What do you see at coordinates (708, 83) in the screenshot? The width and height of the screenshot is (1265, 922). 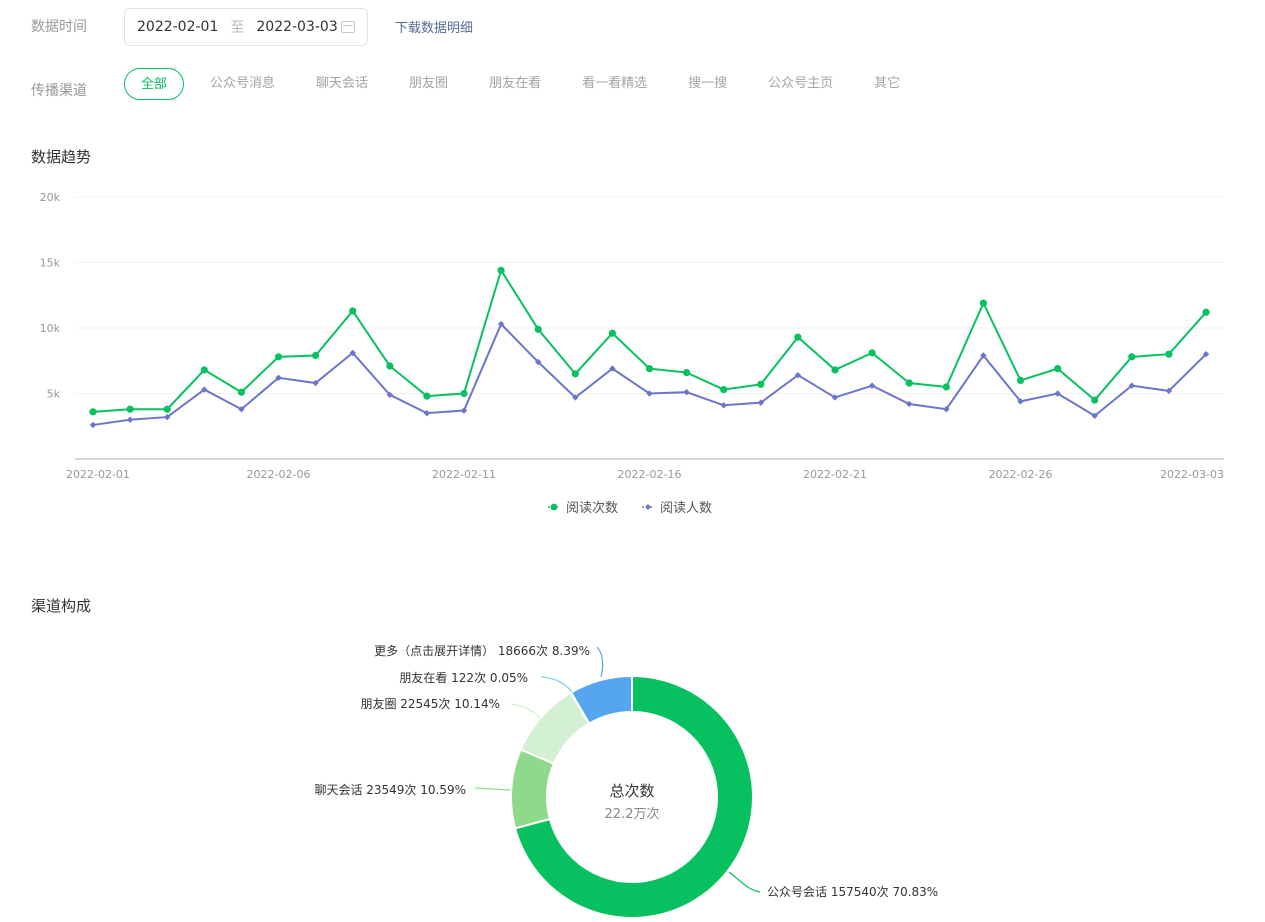 I see `channel-tab-6: 搜一搜` at bounding box center [708, 83].